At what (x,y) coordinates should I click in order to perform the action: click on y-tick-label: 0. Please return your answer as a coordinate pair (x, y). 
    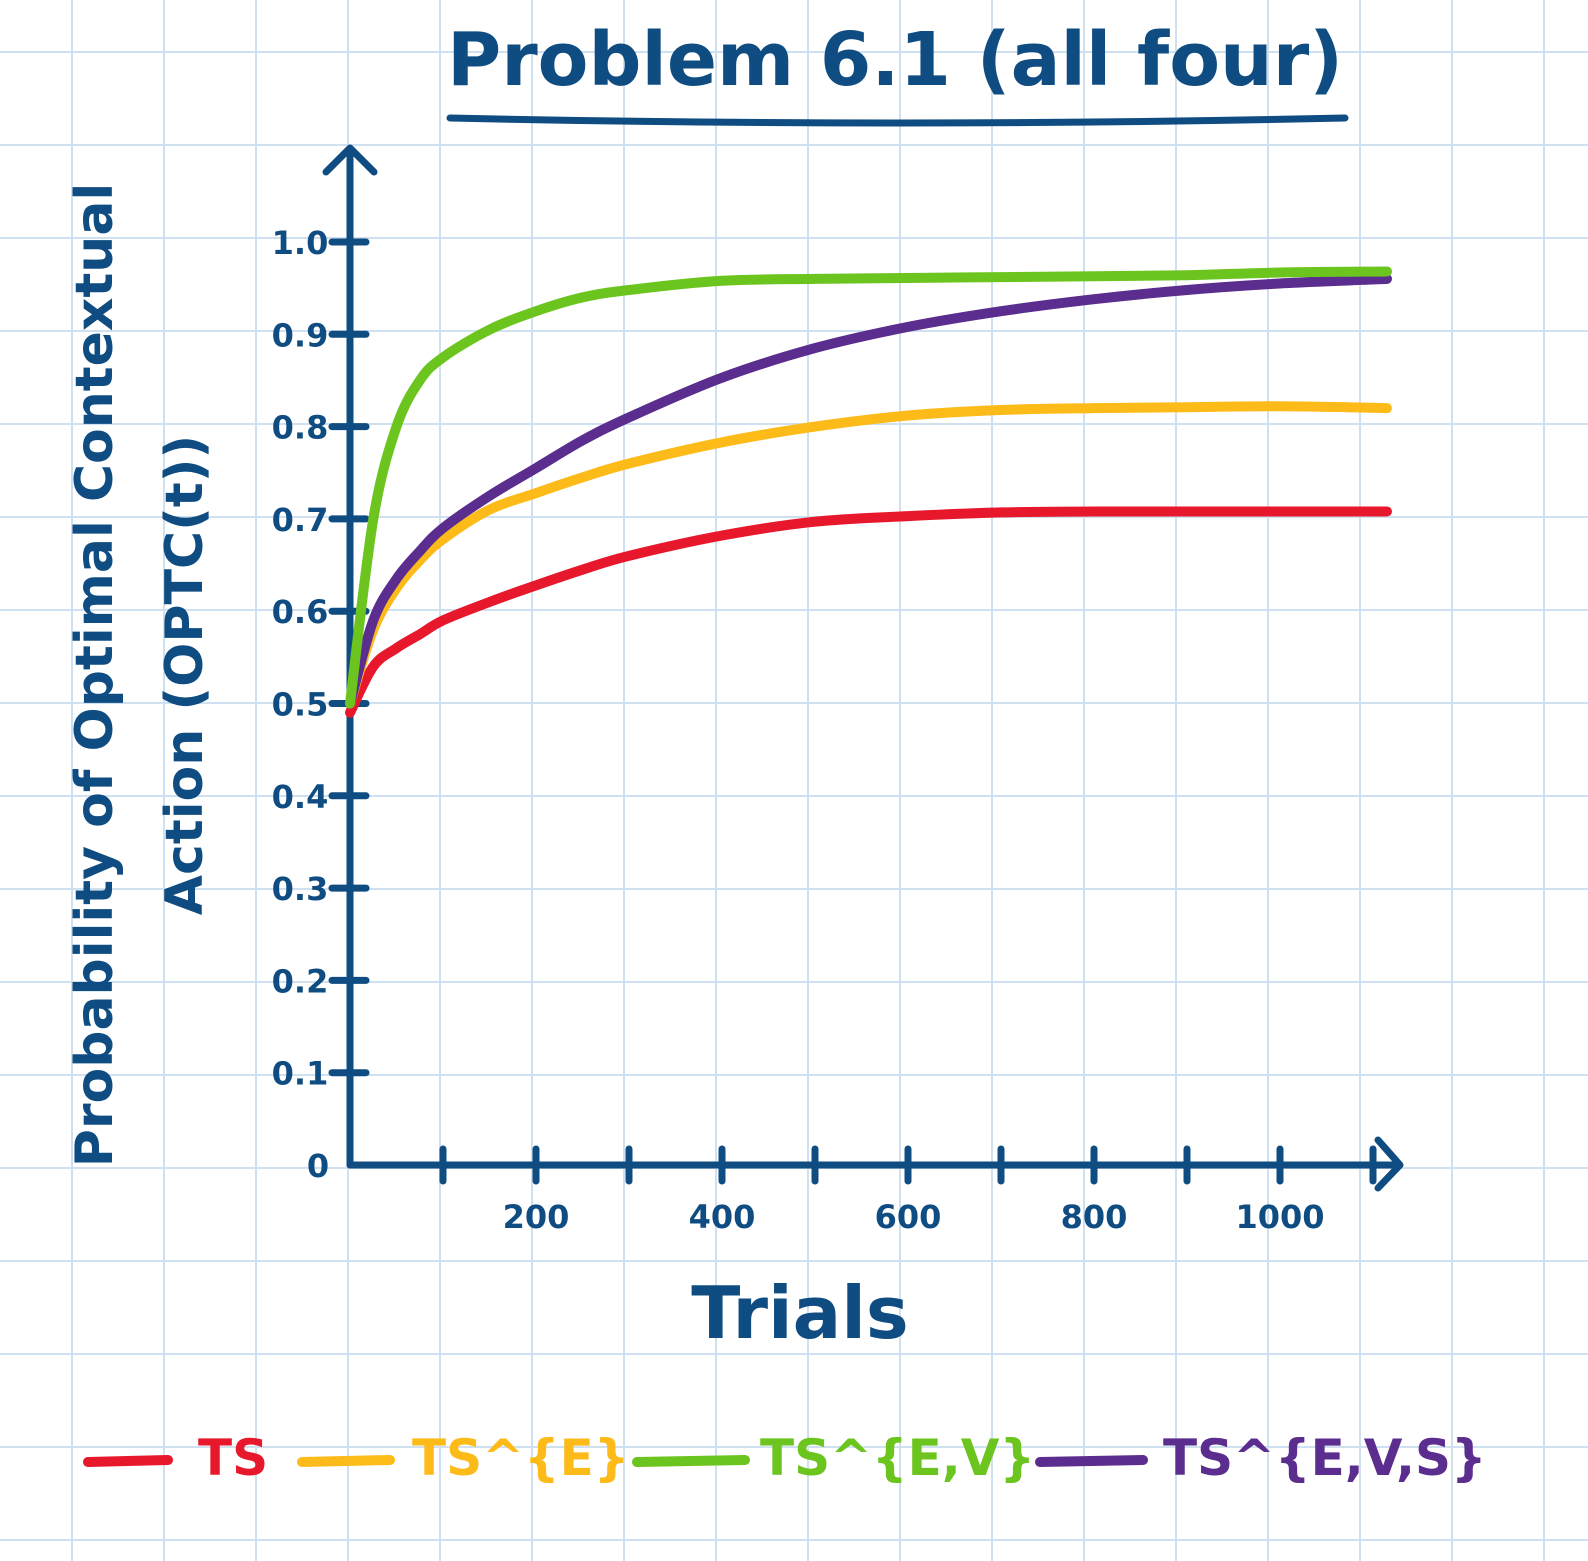
    Looking at the image, I should click on (318, 1166).